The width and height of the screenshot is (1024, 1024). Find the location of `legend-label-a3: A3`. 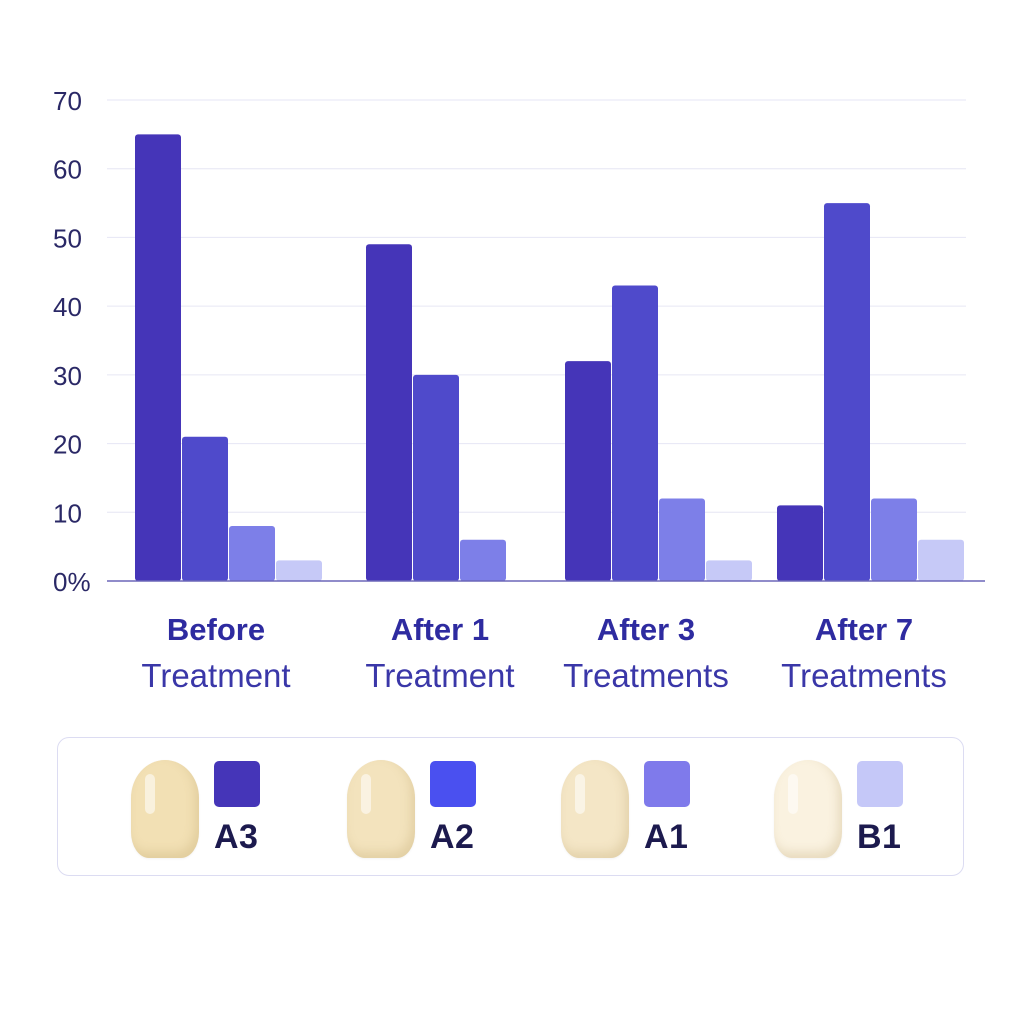

legend-label-a3: A3 is located at coordinates (236, 837).